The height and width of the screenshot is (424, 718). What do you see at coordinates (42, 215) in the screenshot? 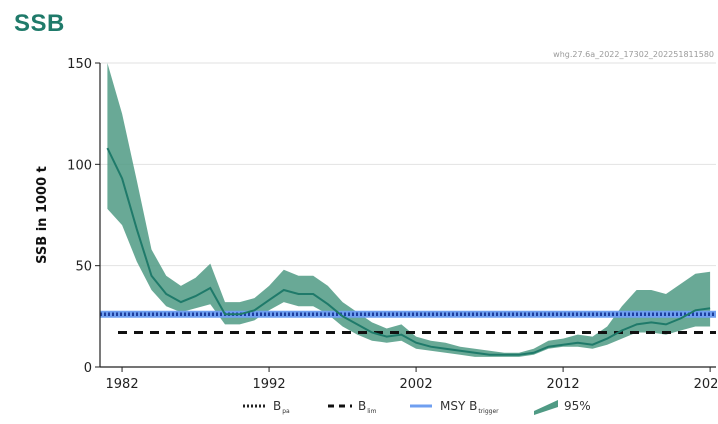
I see `y-axis-label: SSB in 1000 t` at bounding box center [42, 215].